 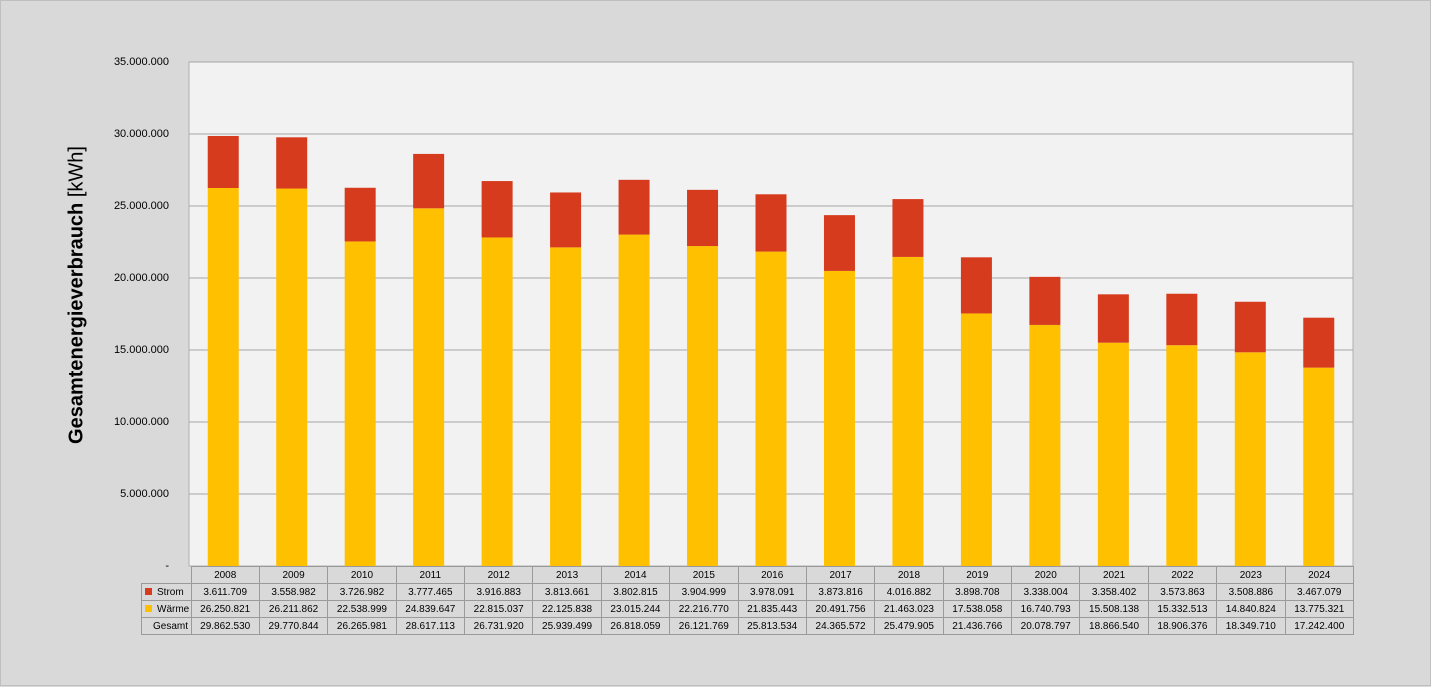 I want to click on data-label: 21.835.443, so click(x=772, y=609).